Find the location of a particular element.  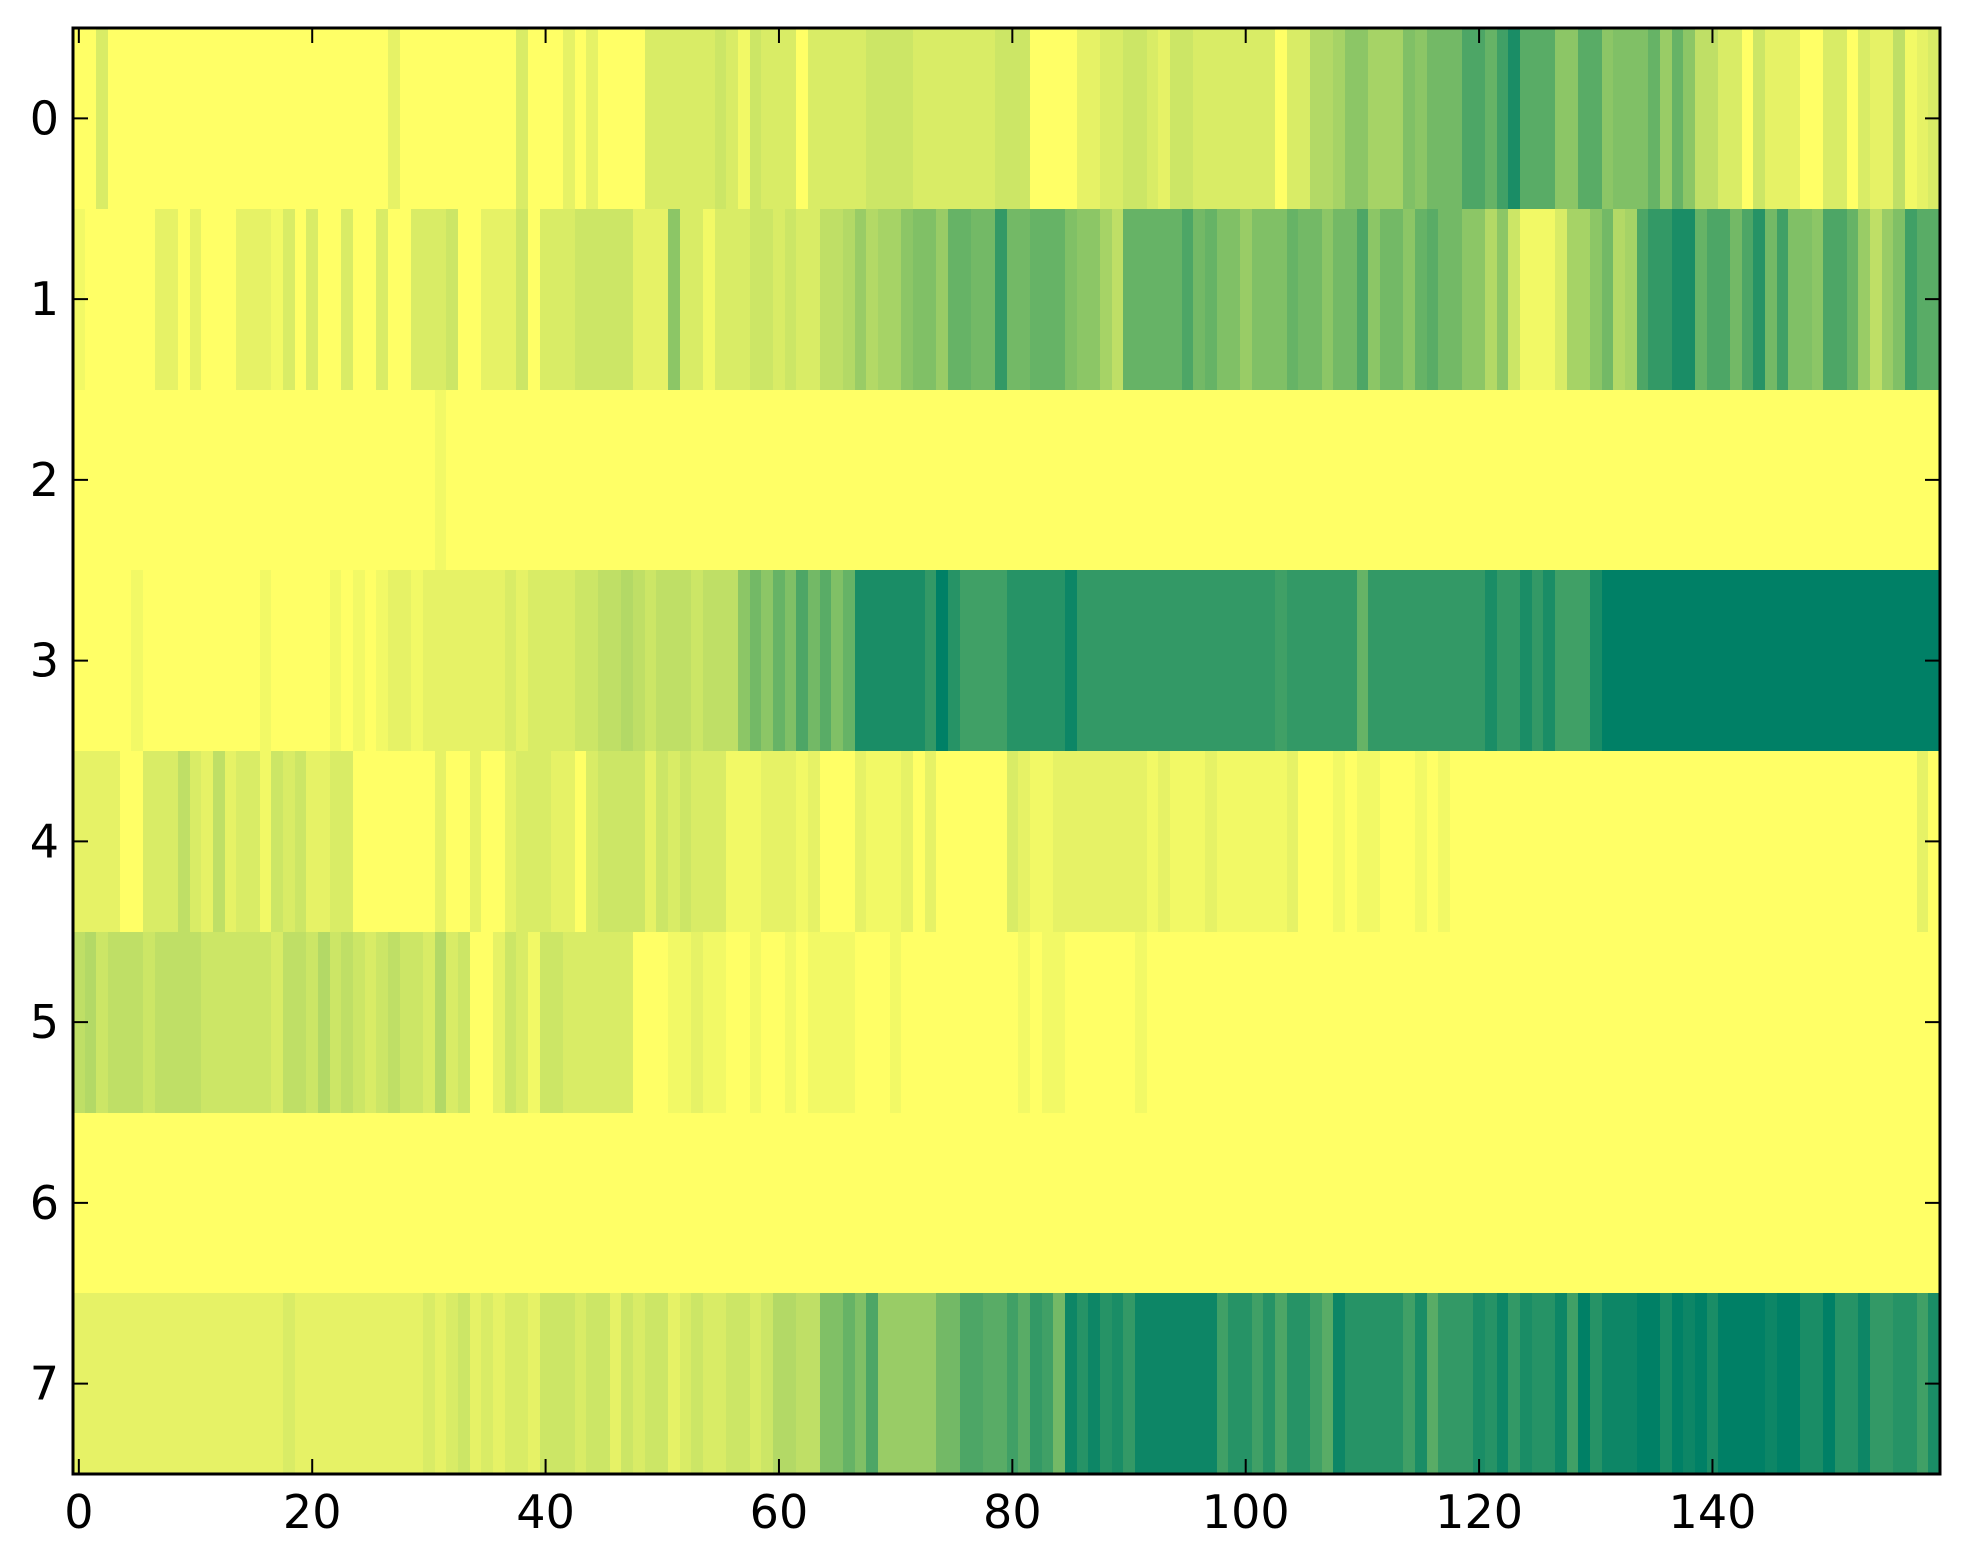

x-tick-label: 40 is located at coordinates (545, 1512).